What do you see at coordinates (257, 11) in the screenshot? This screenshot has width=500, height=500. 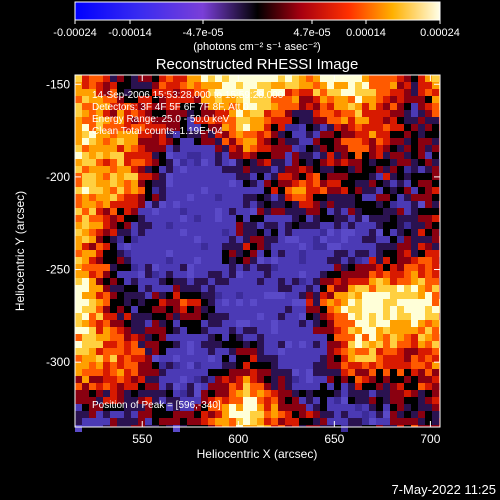 I see `colorbar-gradient` at bounding box center [257, 11].